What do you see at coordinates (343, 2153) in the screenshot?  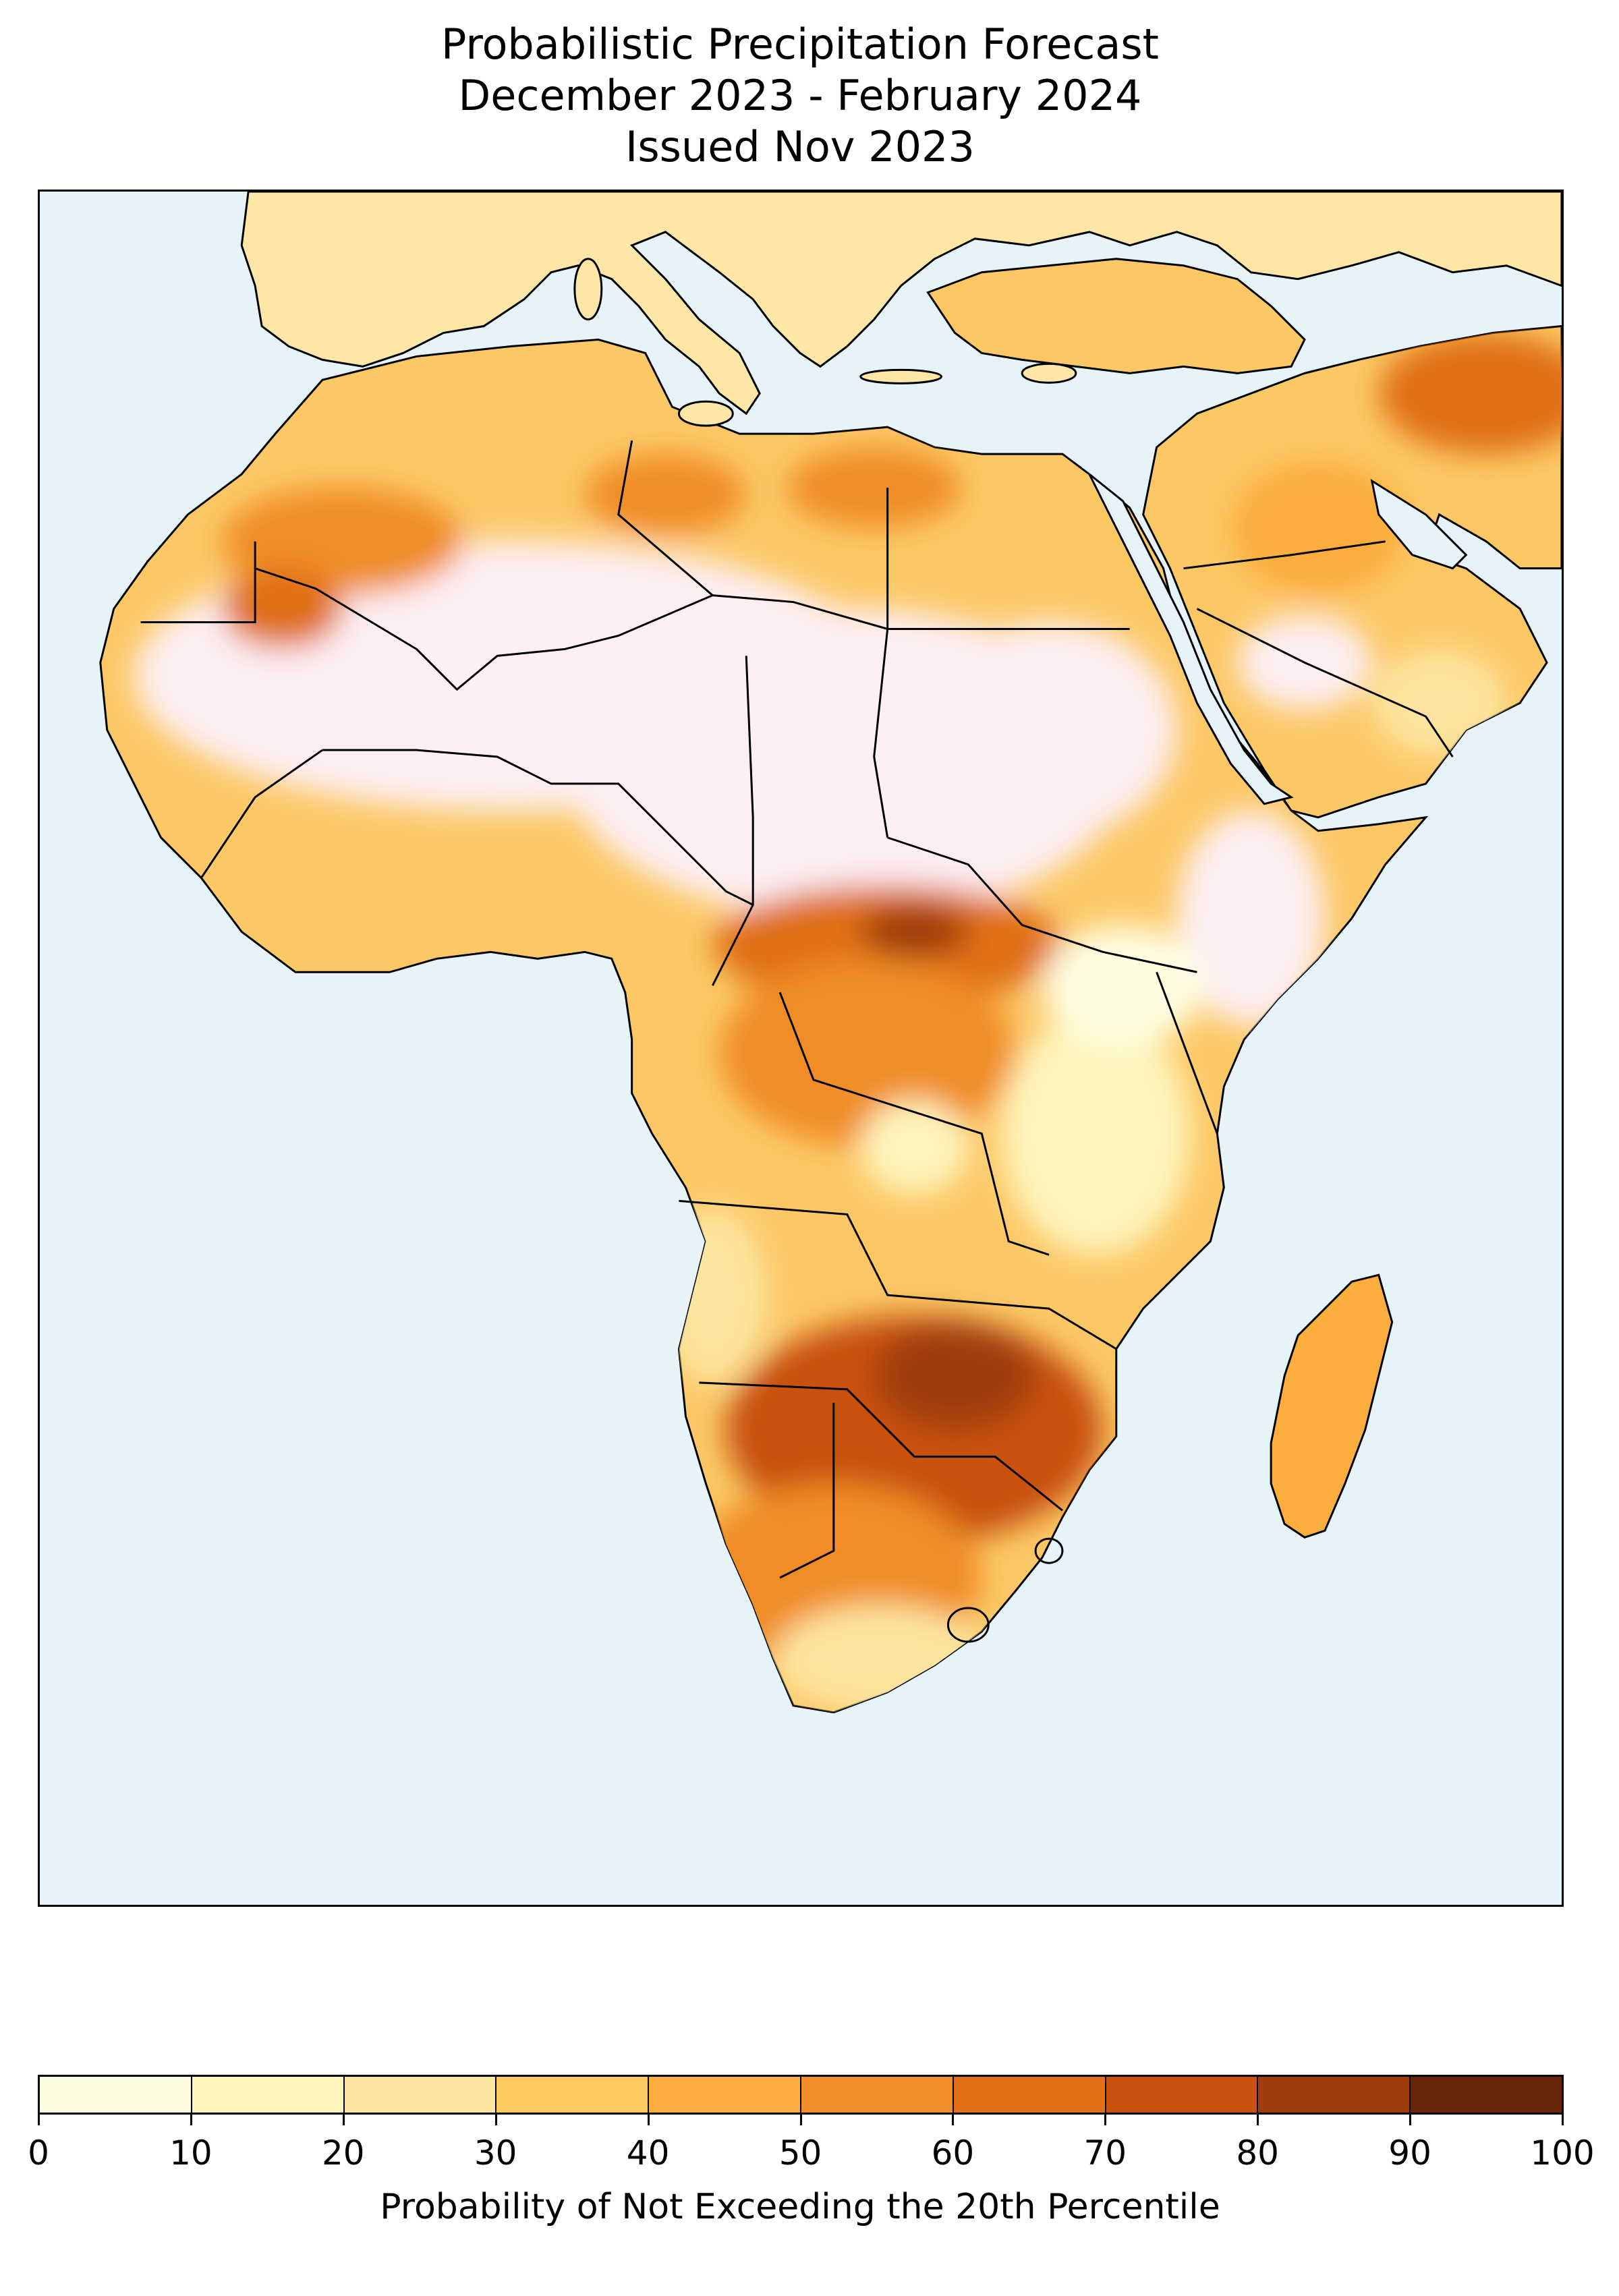 I see `colorbar-tick-label: 20` at bounding box center [343, 2153].